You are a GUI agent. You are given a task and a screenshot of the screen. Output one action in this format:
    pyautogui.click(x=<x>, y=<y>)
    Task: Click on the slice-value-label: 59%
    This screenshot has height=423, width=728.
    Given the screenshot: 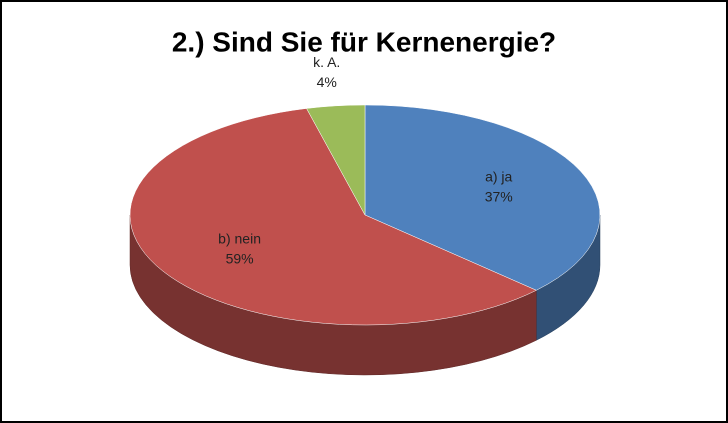 What is the action you would take?
    pyautogui.click(x=240, y=258)
    